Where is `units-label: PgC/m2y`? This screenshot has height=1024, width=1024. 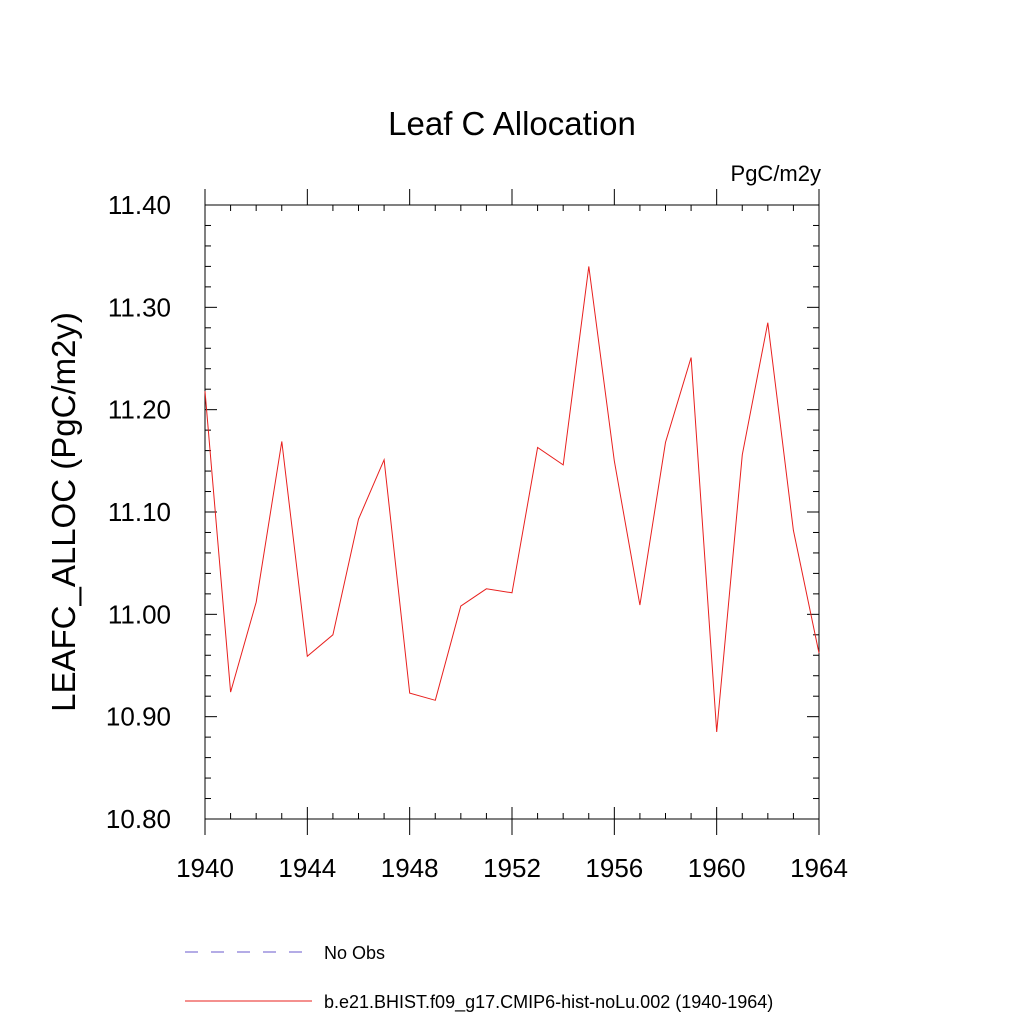
units-label: PgC/m2y is located at coordinates (776, 173).